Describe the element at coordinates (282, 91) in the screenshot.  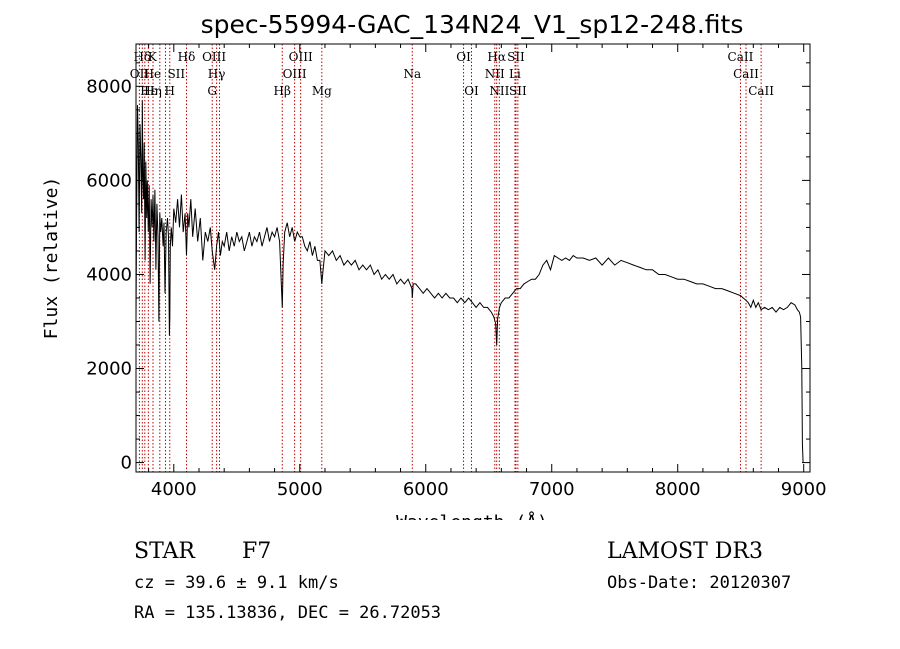
I see `line-label: Hβ` at that location.